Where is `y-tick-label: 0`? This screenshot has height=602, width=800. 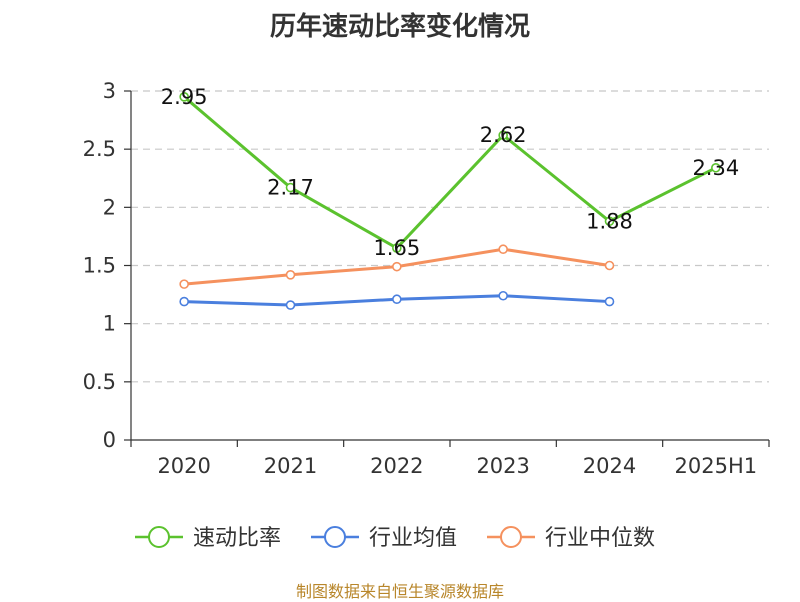
y-tick-label: 0 is located at coordinates (109, 440).